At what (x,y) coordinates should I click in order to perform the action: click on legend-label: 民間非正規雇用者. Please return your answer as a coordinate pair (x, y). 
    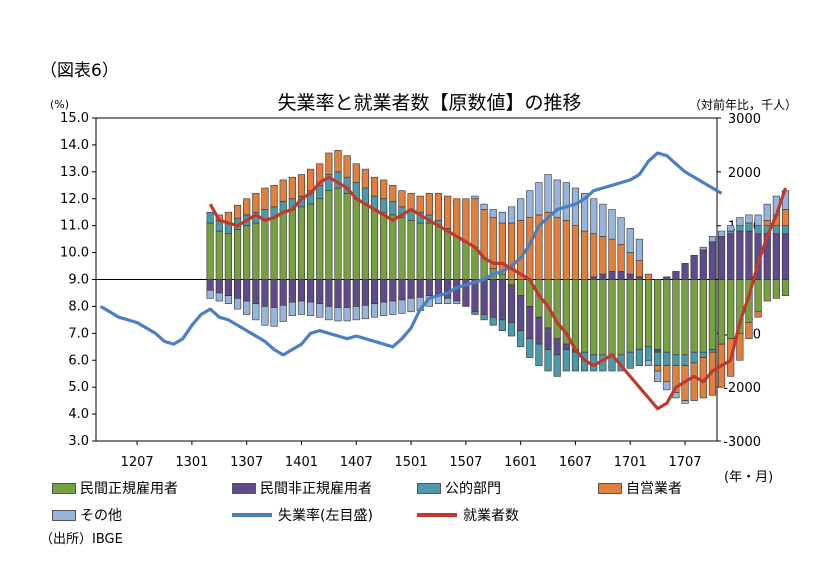
    Looking at the image, I should click on (316, 489).